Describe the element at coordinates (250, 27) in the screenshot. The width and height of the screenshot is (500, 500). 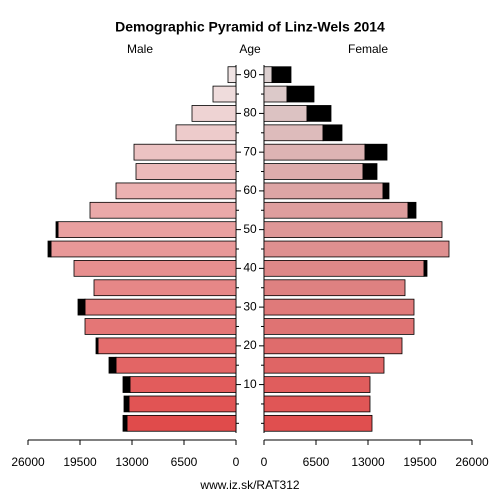
I see `chart-title: Demographic Pyramid of Linz-Wels 2014` at that location.